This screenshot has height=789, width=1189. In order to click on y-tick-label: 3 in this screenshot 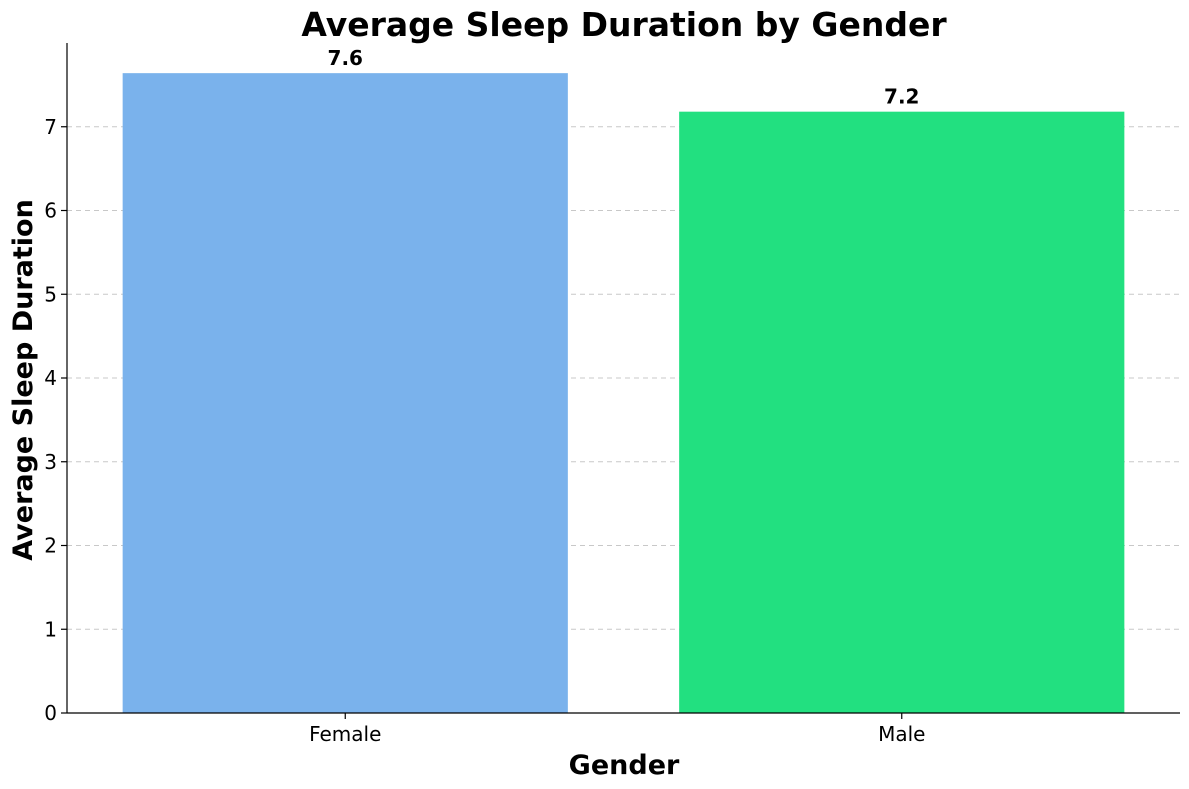, I will do `click(50, 462)`.